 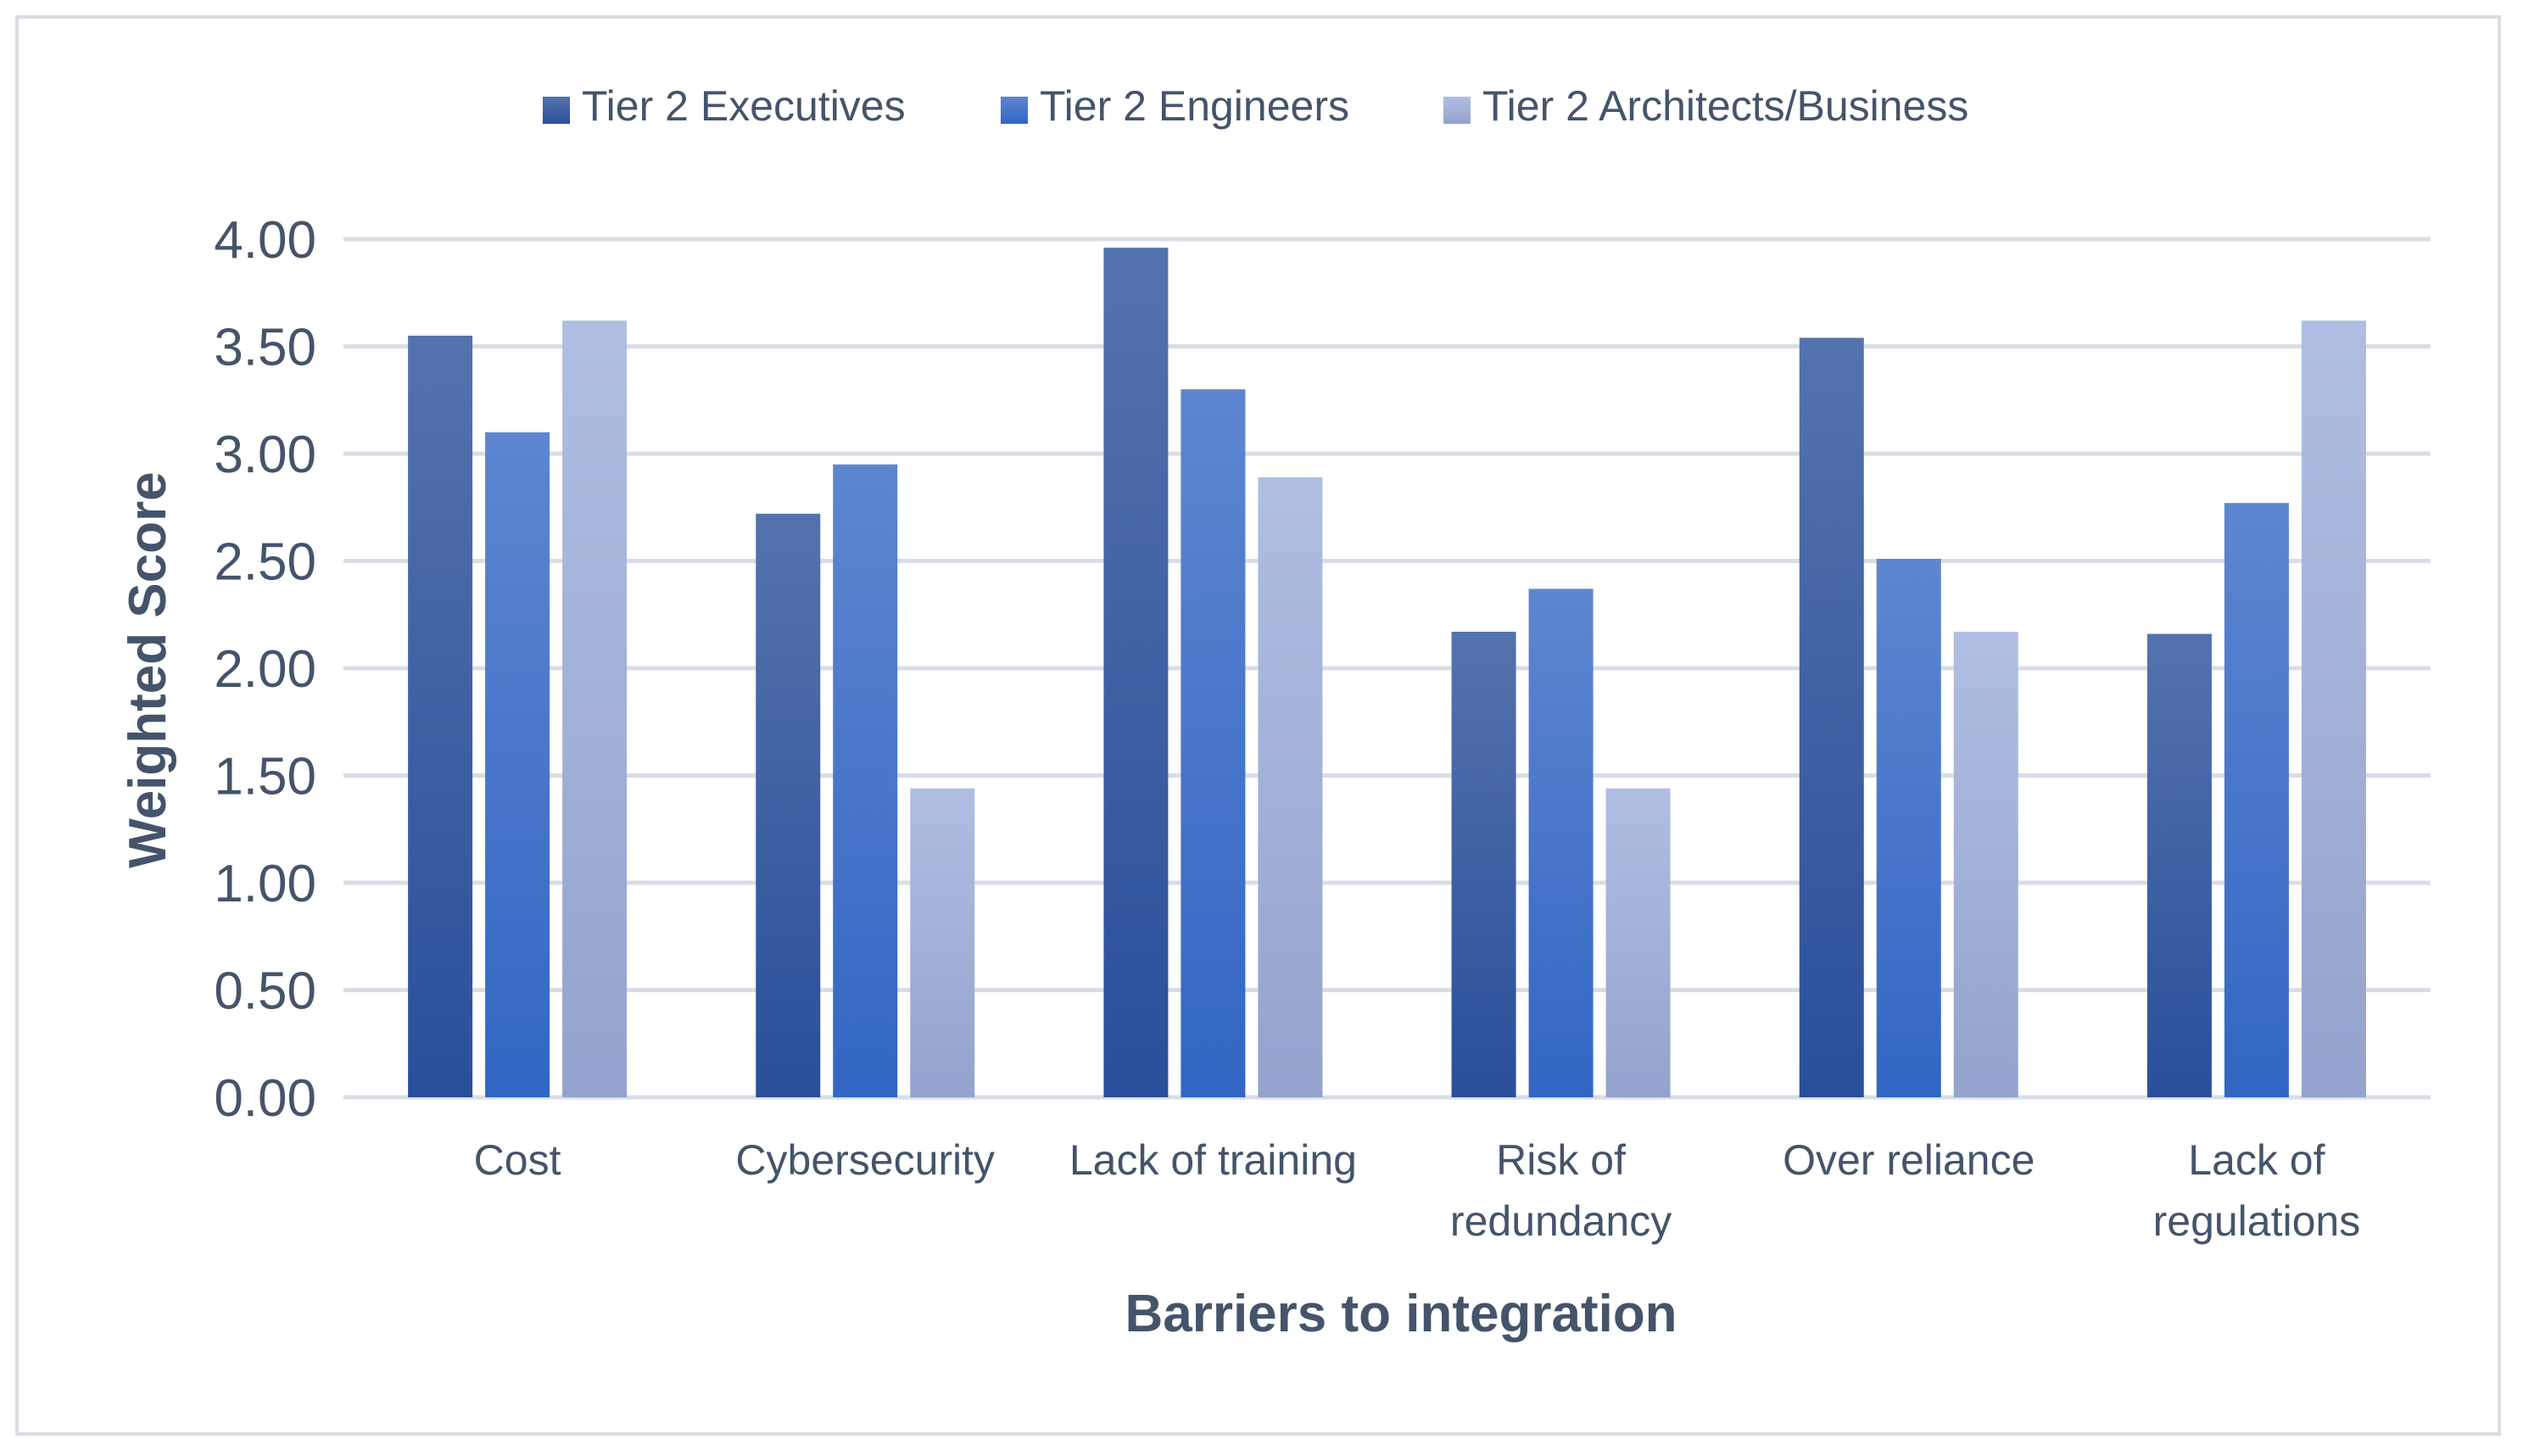 What do you see at coordinates (265, 991) in the screenshot?
I see `y-tick-label: 0.50` at bounding box center [265, 991].